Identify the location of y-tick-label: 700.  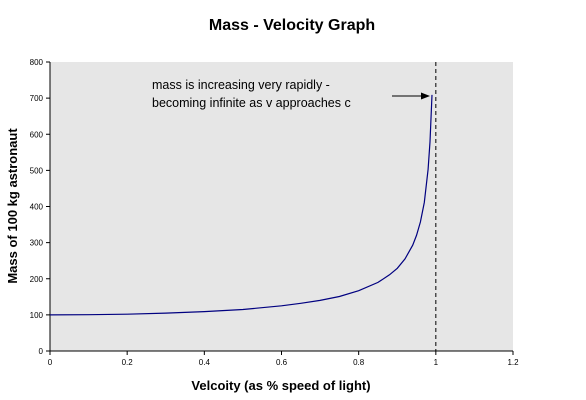
(37, 98).